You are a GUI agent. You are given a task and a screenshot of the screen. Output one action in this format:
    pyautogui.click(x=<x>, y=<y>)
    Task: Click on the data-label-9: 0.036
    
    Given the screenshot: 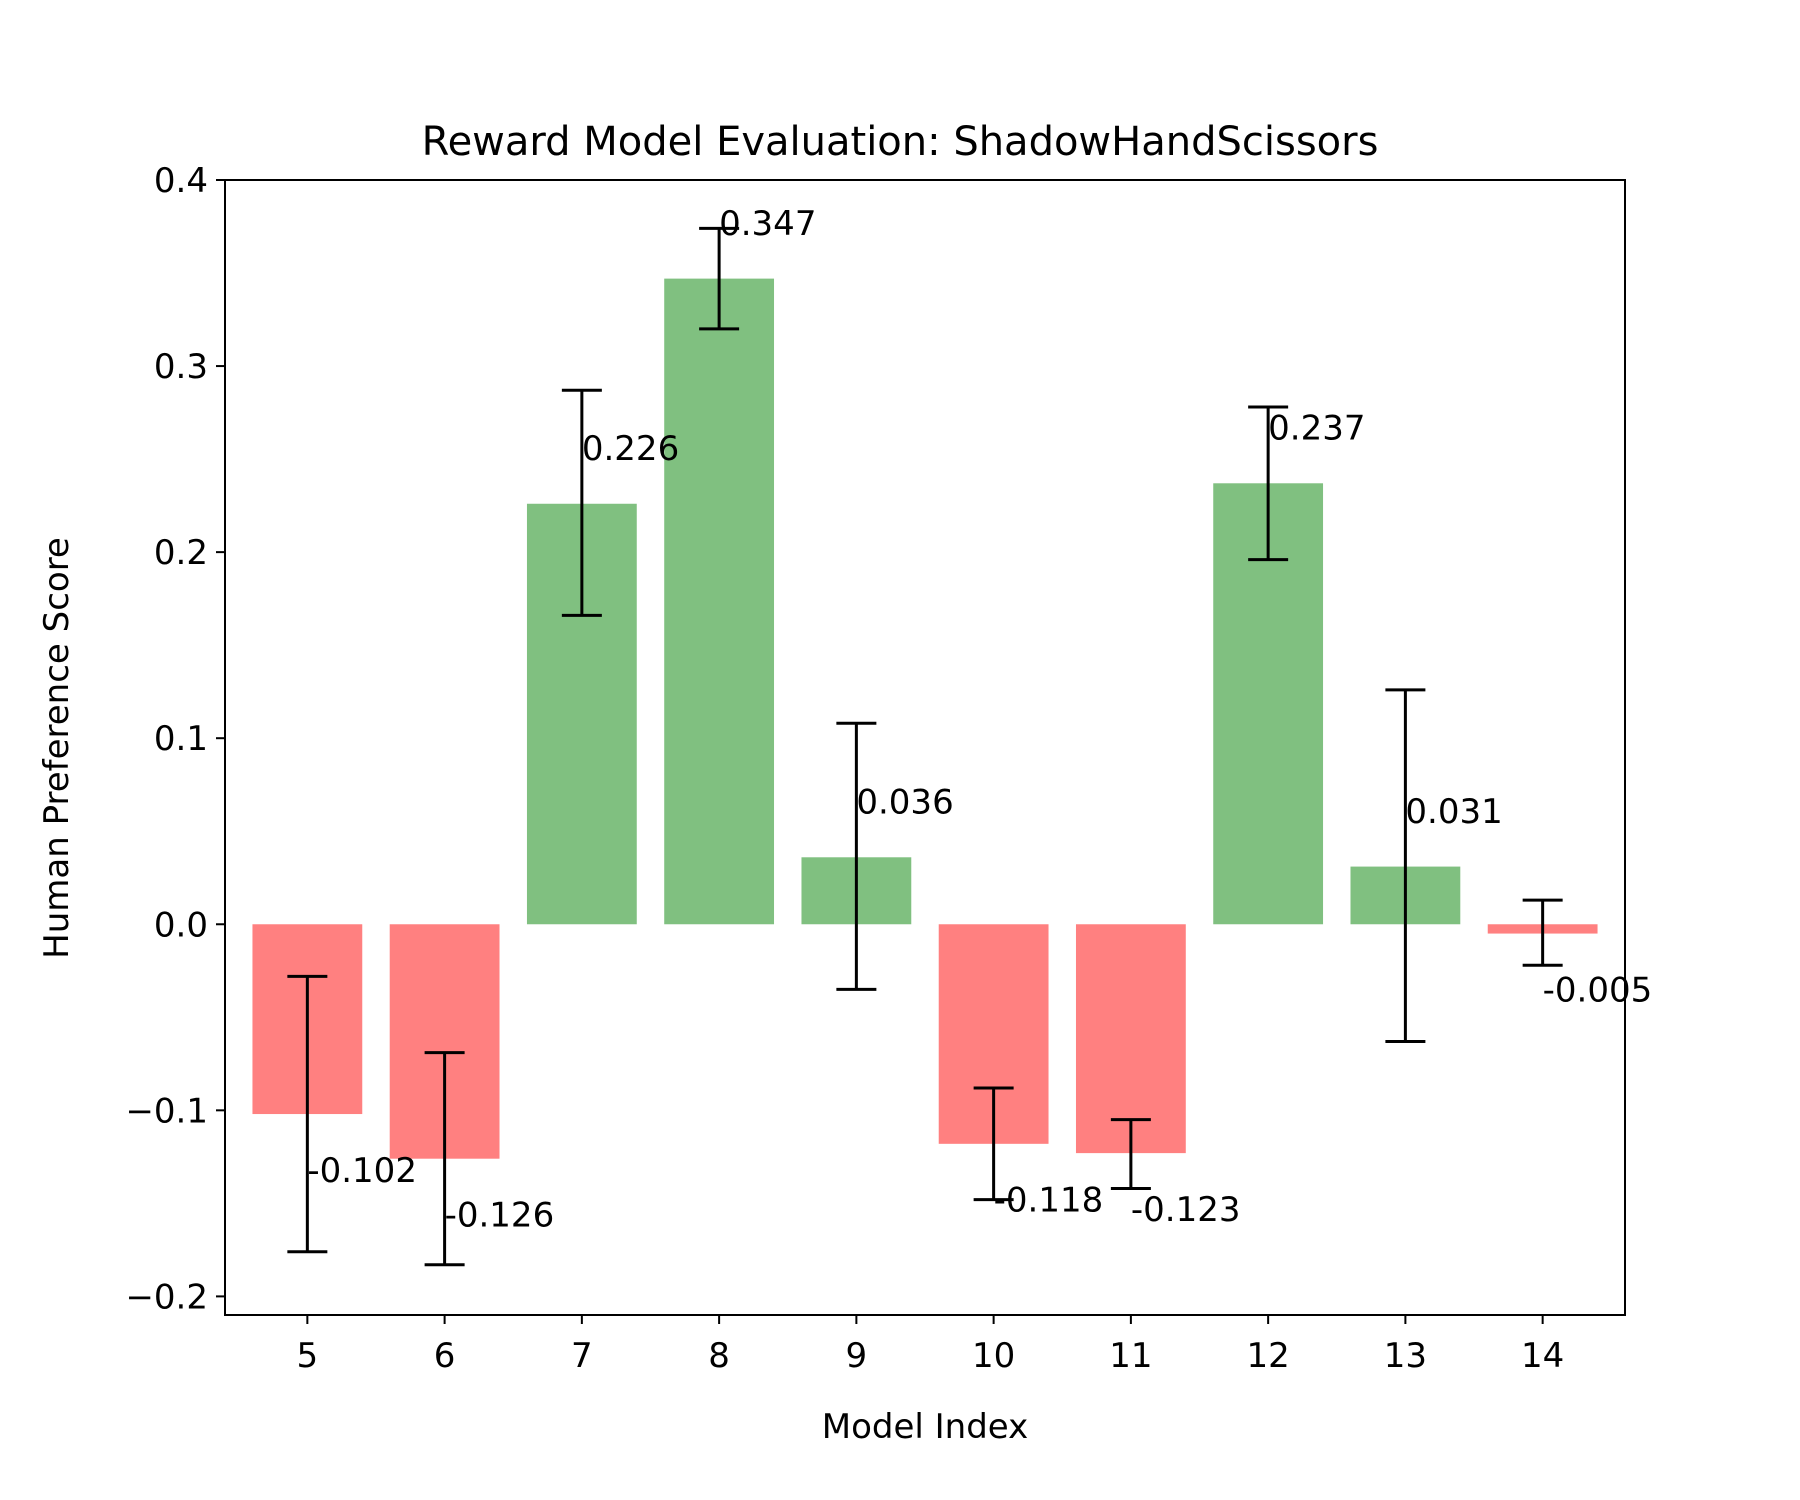 What is the action you would take?
    pyautogui.click(x=904, y=802)
    